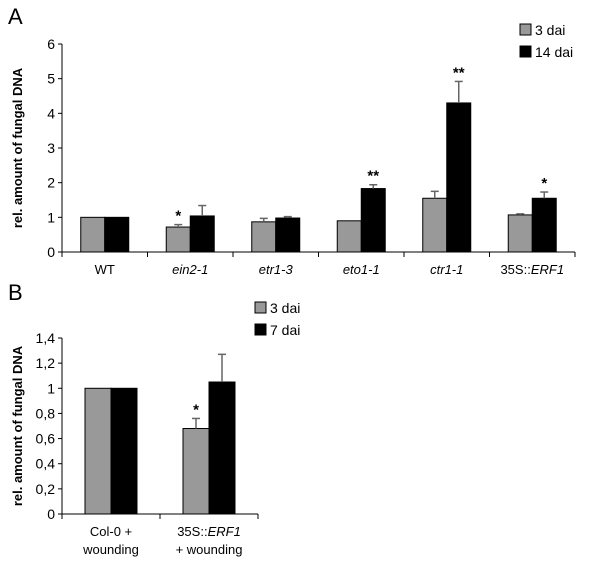 This screenshot has height=568, width=600. I want to click on y-tick-label: 6, so click(51, 44).